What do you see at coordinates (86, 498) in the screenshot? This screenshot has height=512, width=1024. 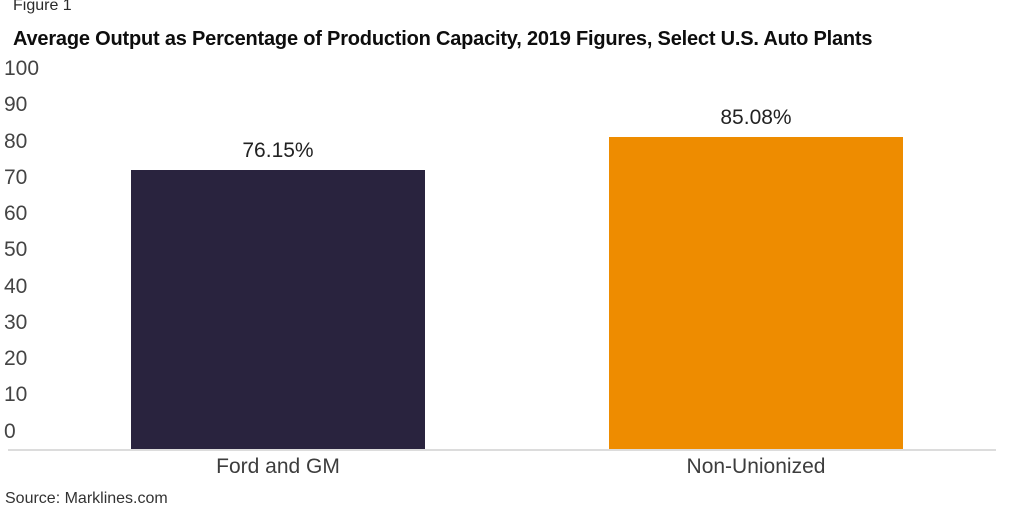 I see `source-credit: Source: Marklines.com` at bounding box center [86, 498].